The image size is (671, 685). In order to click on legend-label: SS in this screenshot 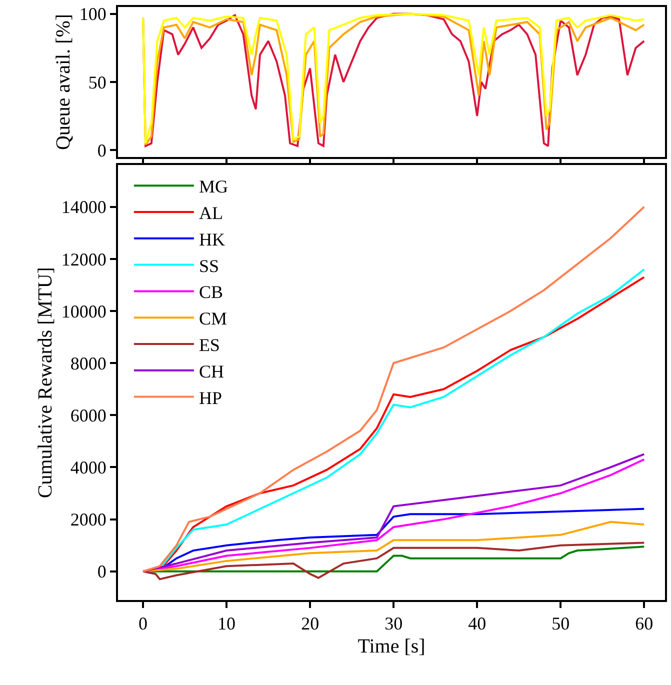, I will do `click(208, 266)`.